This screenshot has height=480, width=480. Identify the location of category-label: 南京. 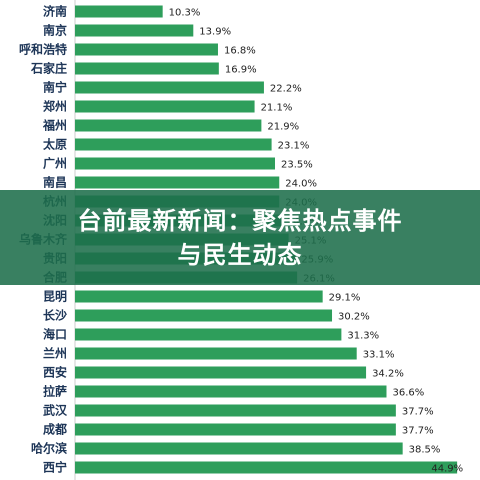
(55, 30).